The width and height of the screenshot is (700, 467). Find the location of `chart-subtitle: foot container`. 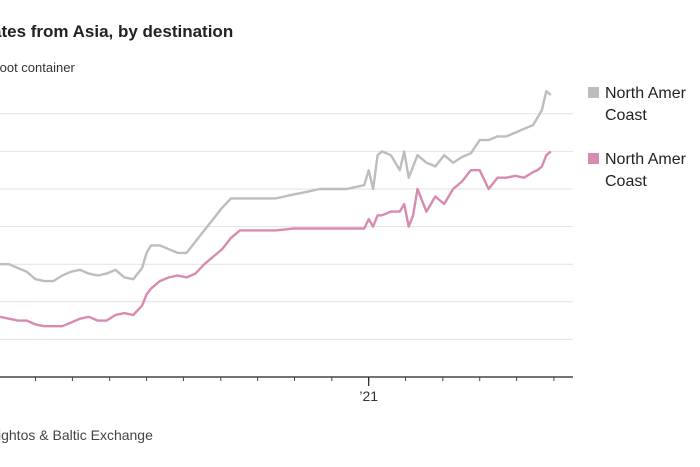

chart-subtitle: foot container is located at coordinates (37, 67).